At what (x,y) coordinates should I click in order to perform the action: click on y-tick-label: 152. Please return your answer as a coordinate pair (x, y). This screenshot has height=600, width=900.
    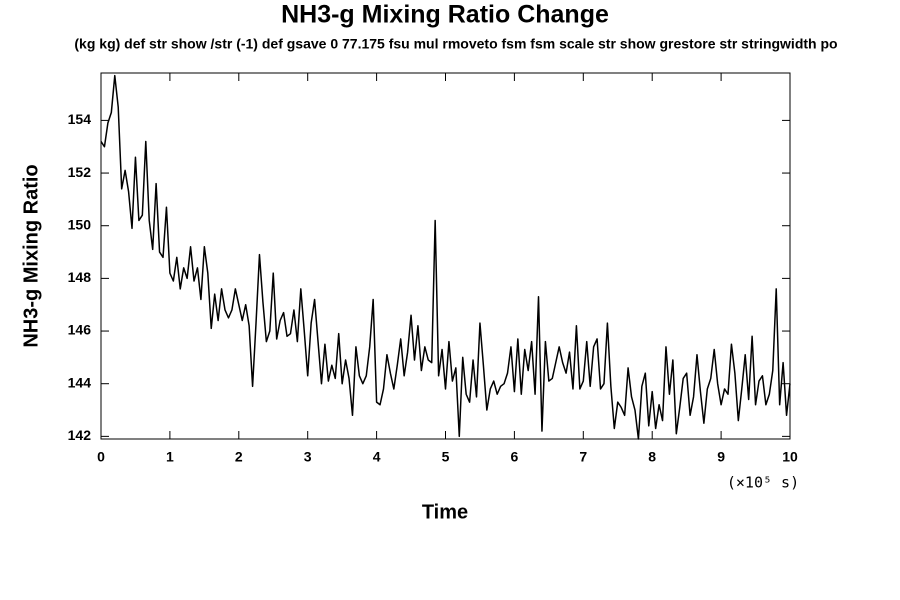
    Looking at the image, I should click on (80, 172).